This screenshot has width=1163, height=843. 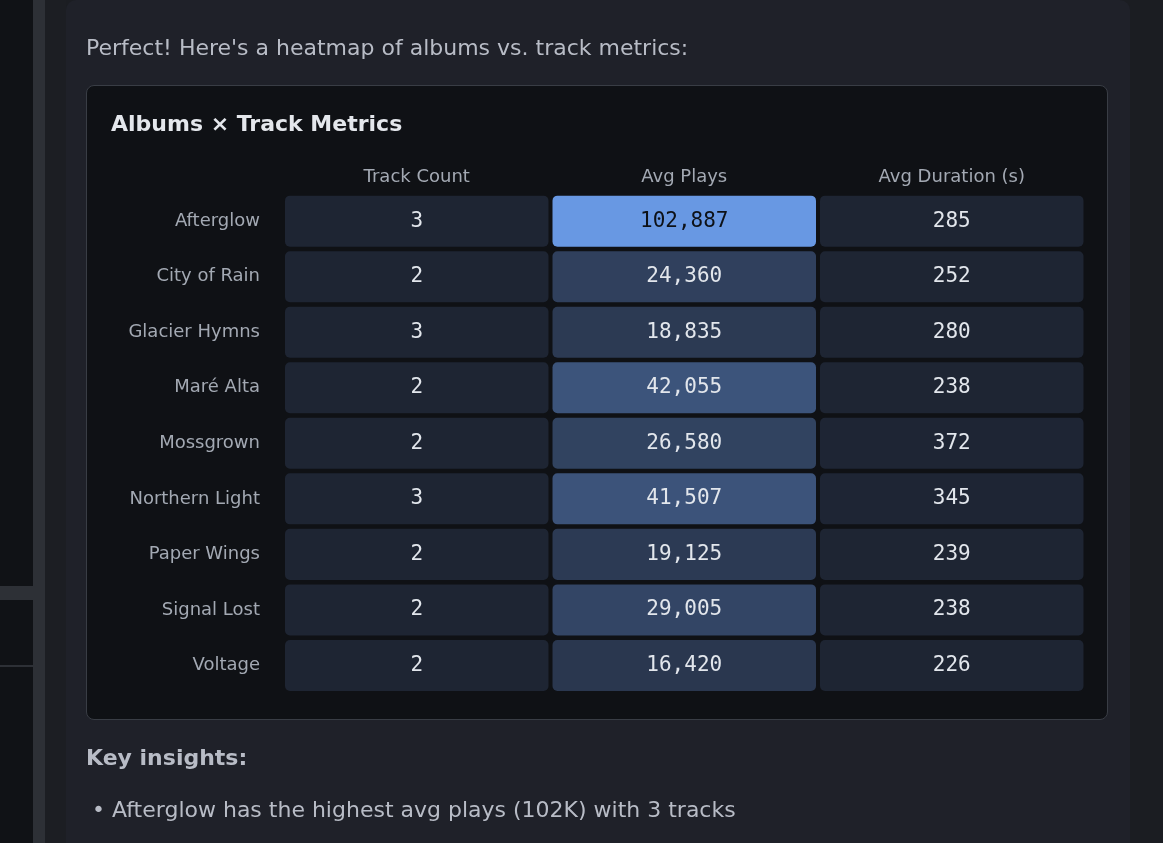 What do you see at coordinates (210, 608) in the screenshot?
I see `y-tick-label: Signal Lost` at bounding box center [210, 608].